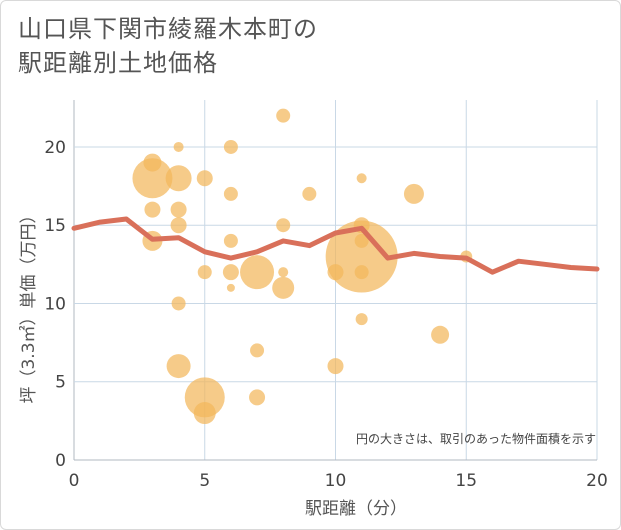 The height and width of the screenshot is (530, 621). Describe the element at coordinates (356, 509) in the screenshot. I see `x-axis-label: 駅距離（分）` at that location.